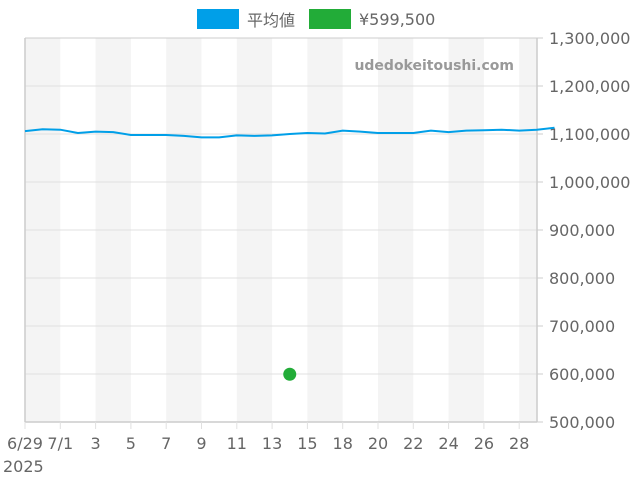 The image size is (640, 480). I want to click on y-tick-label: 1,200,000, so click(589, 86).